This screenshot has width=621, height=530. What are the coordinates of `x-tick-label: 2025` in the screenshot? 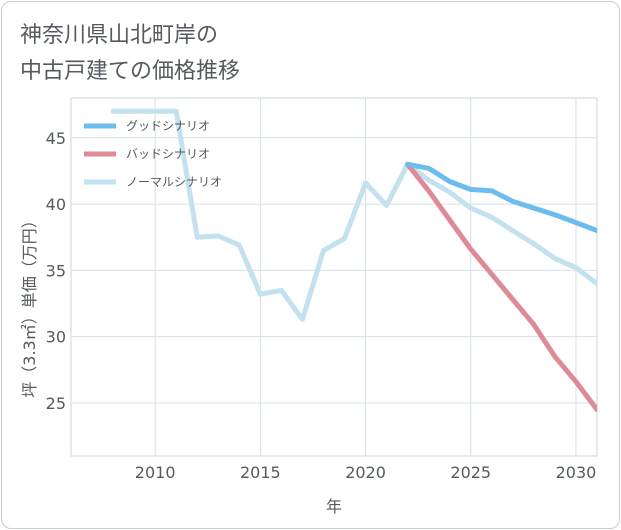 It's located at (470, 472).